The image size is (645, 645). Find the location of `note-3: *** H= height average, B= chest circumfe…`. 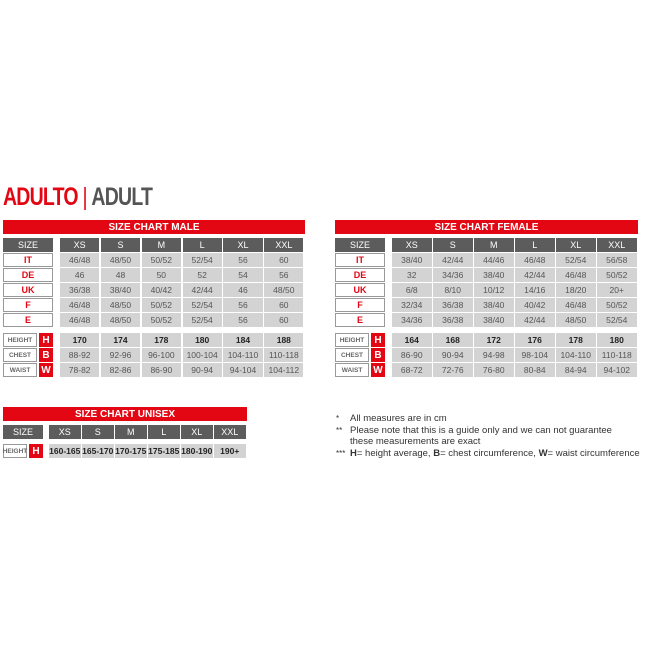

note-3: *** H= height average, B= chest circumfe… is located at coordinates (488, 454).